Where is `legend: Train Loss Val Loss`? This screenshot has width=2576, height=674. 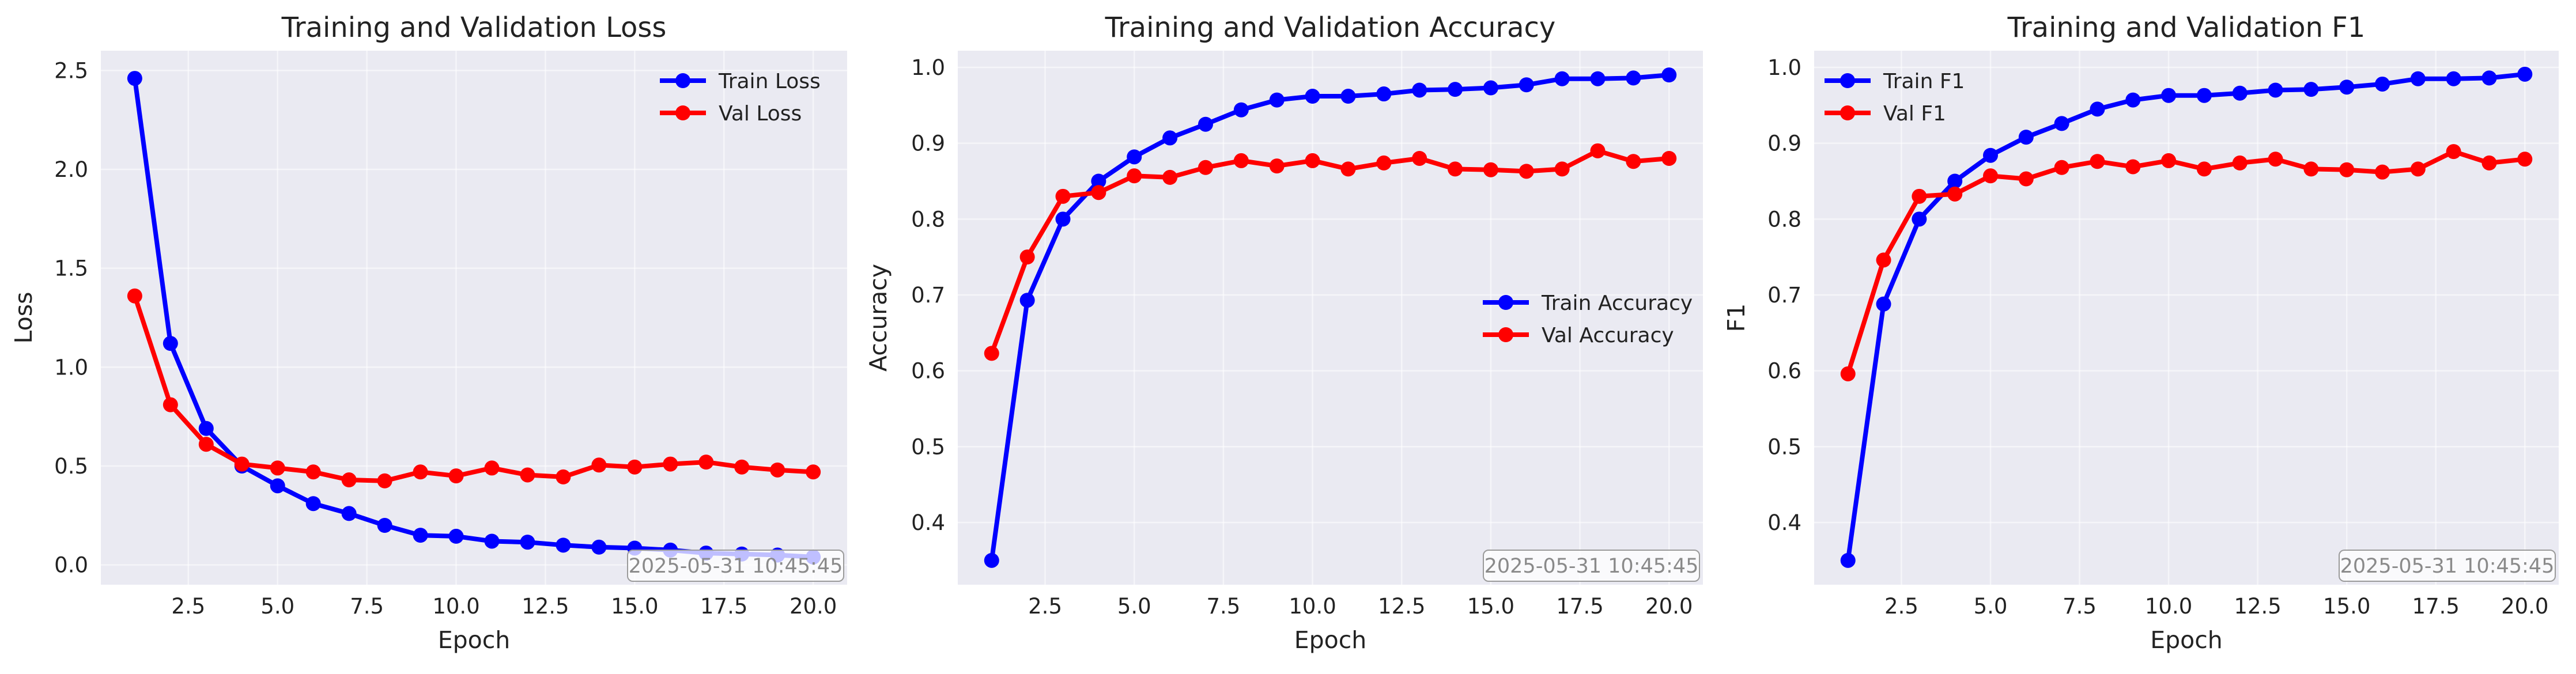
legend: Train Loss Val Loss is located at coordinates (740, 98).